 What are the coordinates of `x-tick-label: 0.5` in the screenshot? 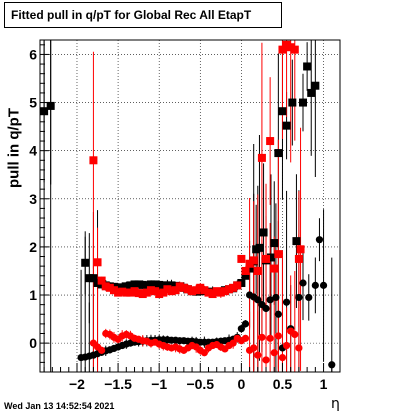 It's located at (283, 384).